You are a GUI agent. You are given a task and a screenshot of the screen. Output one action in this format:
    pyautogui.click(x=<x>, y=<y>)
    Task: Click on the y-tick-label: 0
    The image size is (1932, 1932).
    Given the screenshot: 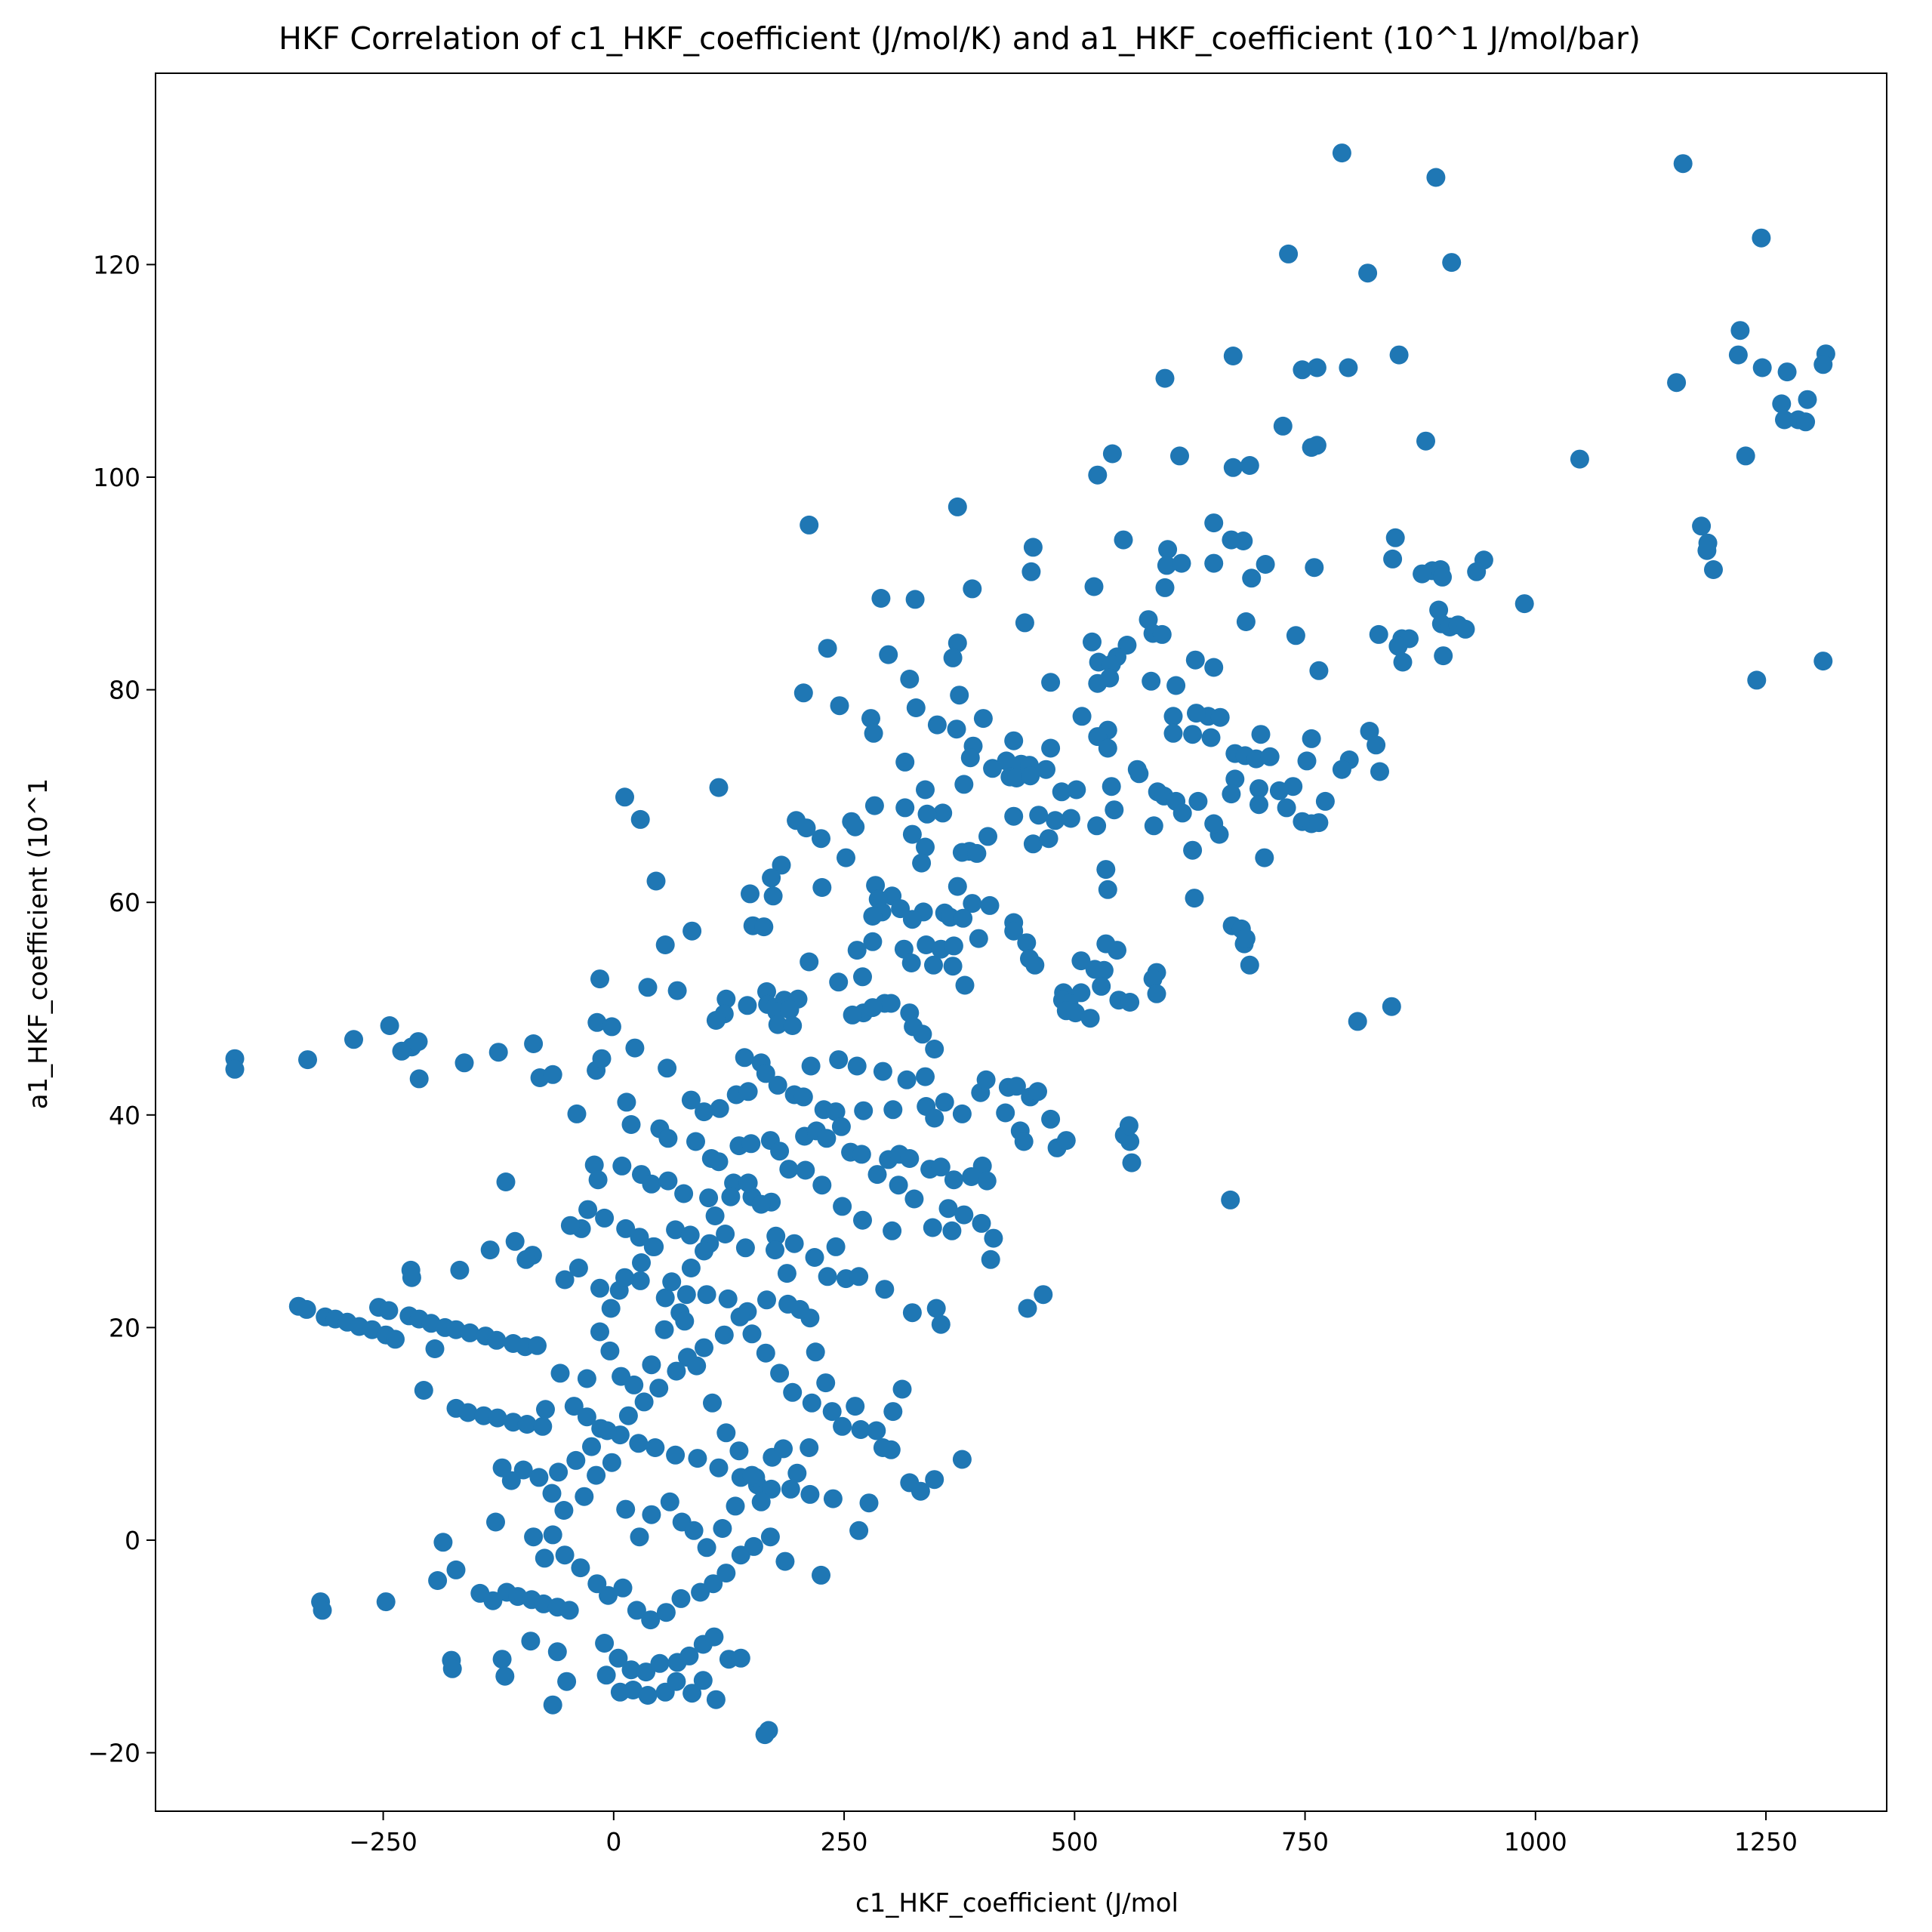 What is the action you would take?
    pyautogui.click(x=132, y=1540)
    